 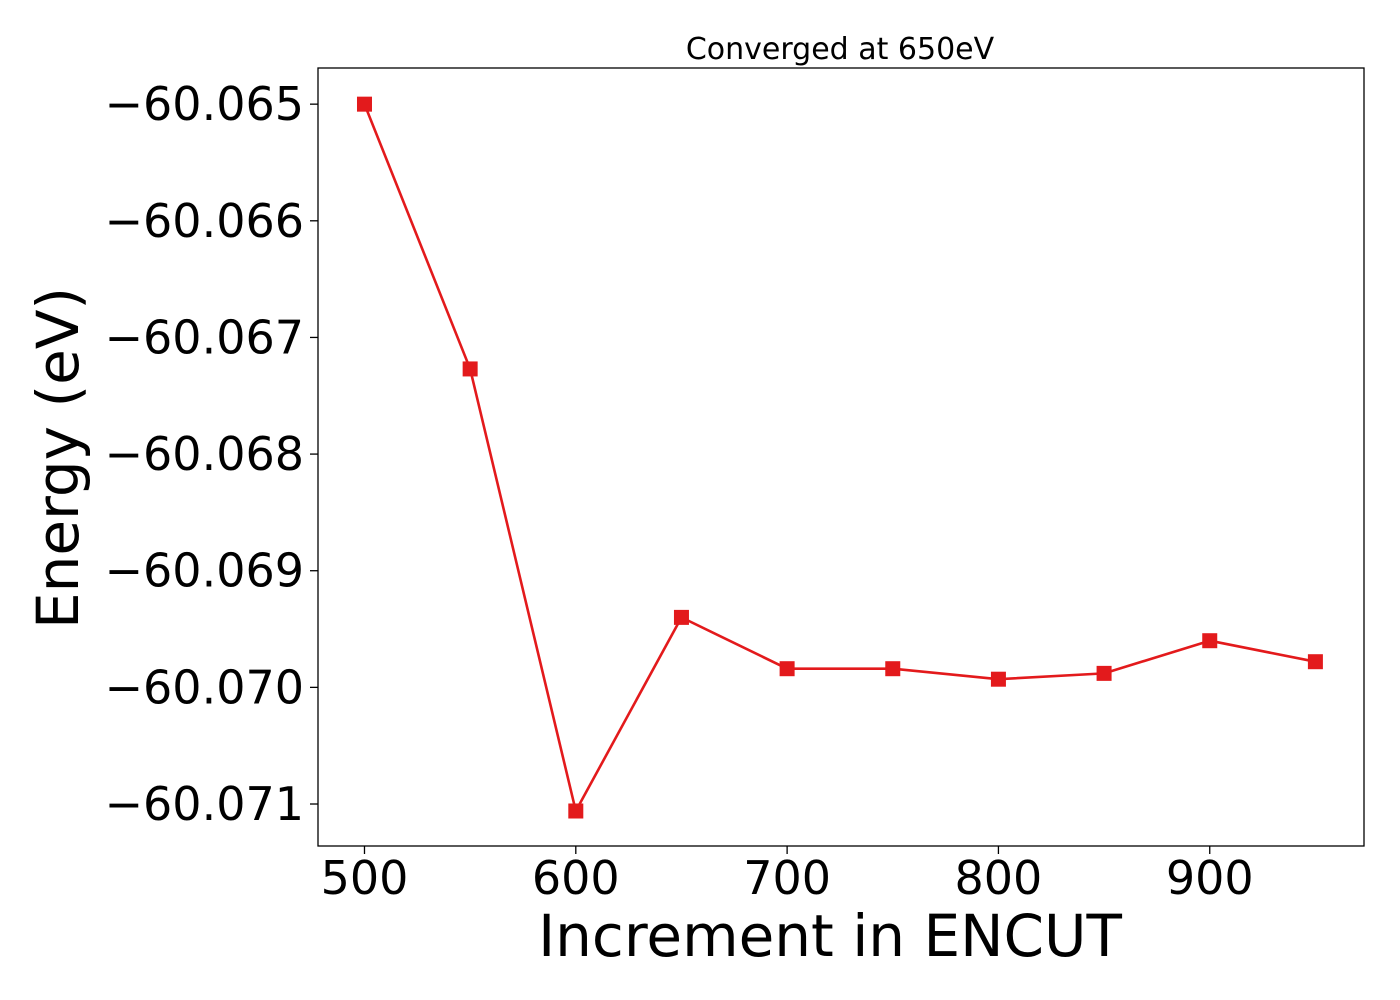 I want to click on x-tick-label: 600, so click(x=576, y=878).